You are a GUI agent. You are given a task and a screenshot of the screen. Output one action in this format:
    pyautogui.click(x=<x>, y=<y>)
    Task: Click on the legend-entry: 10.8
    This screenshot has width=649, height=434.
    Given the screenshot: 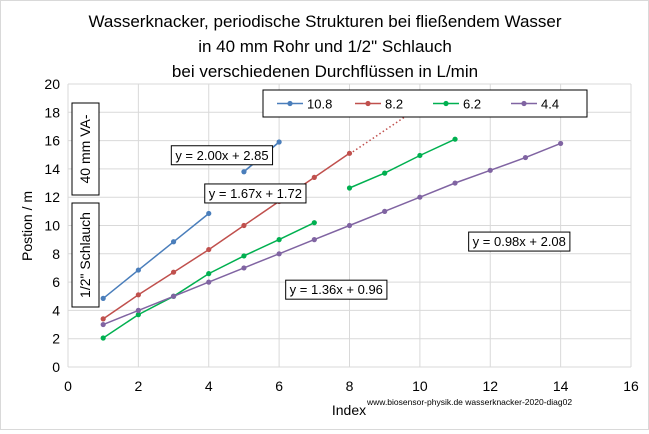 What is the action you would take?
    pyautogui.click(x=319, y=104)
    